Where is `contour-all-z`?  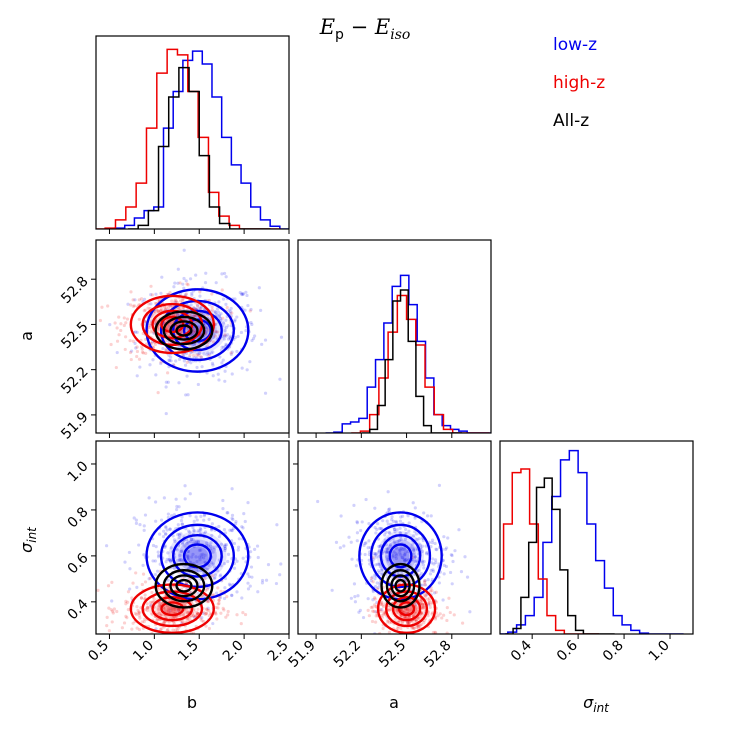
contour-all-z is located at coordinates (184, 586).